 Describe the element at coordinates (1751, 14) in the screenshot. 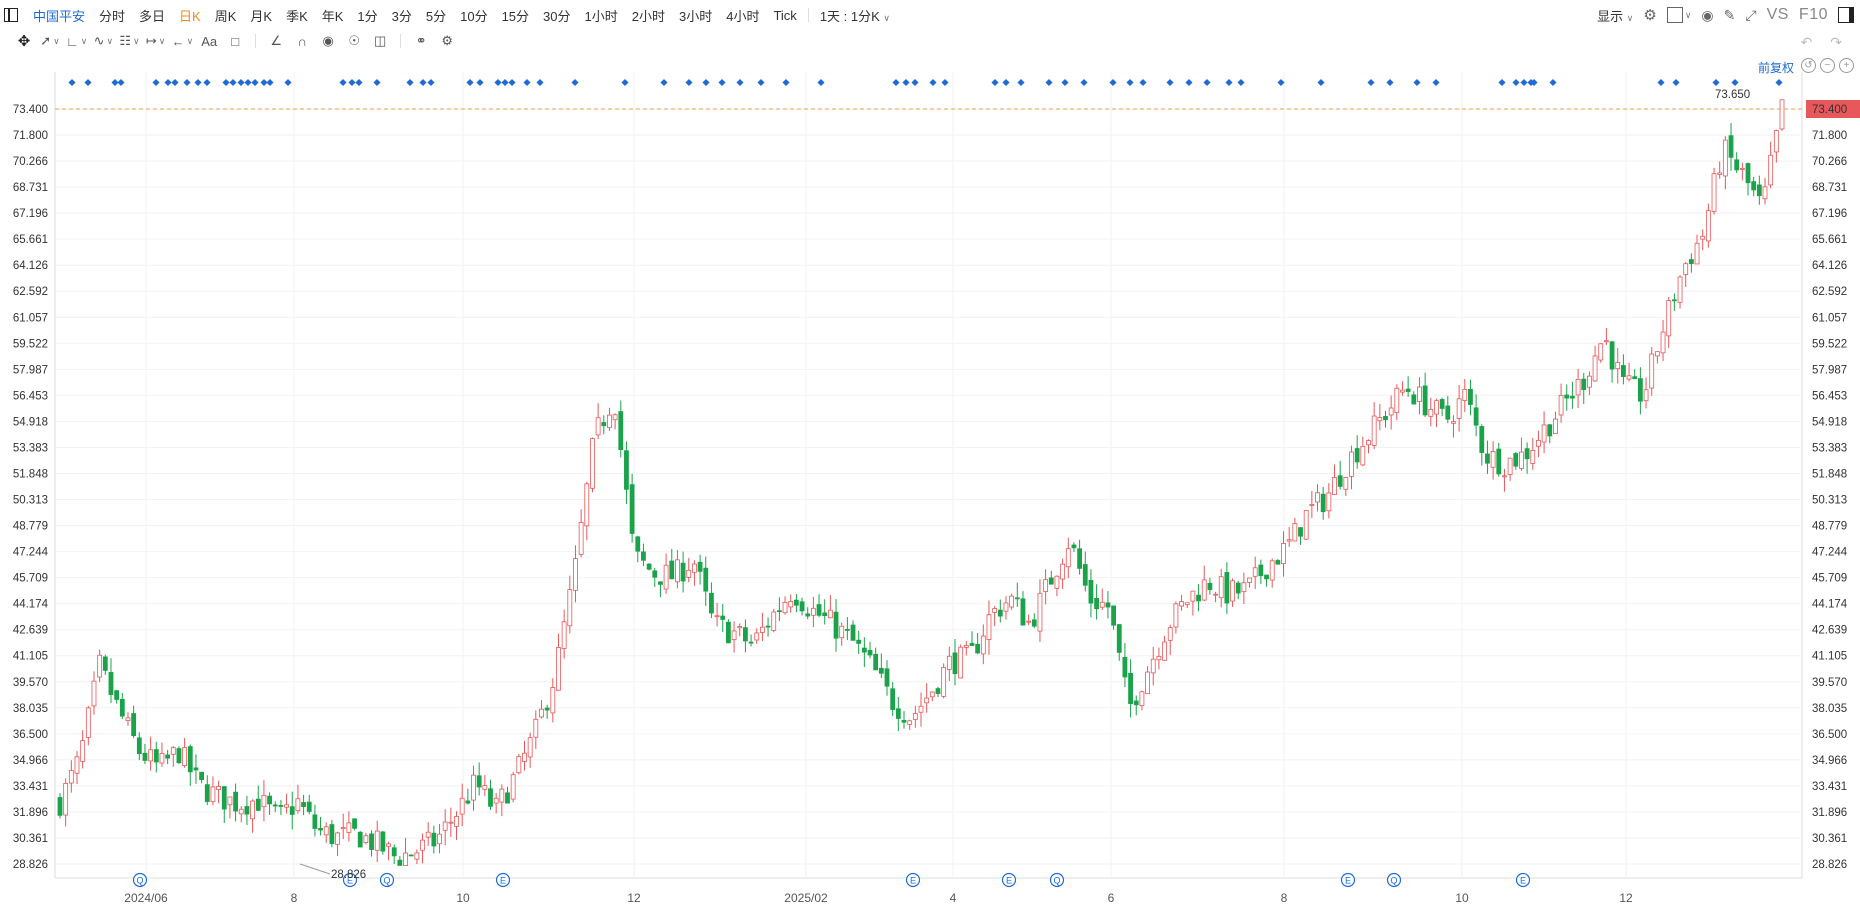

I see `fullscreen-icon: ⤢` at that location.